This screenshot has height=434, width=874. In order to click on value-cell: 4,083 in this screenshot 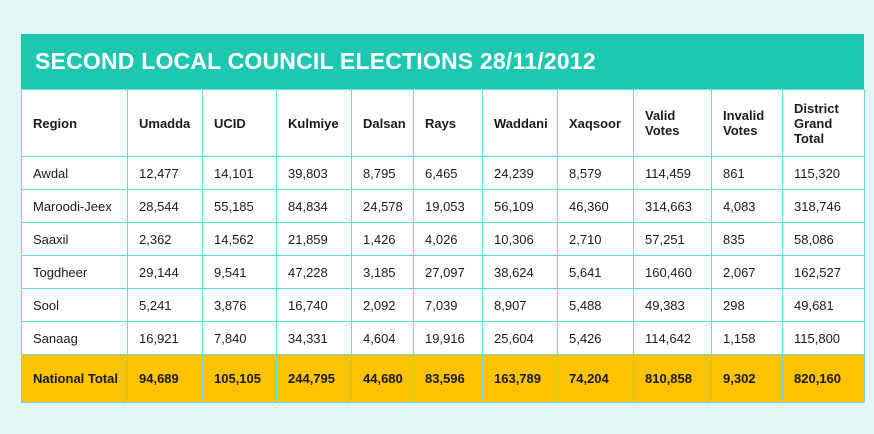, I will do `click(747, 206)`.